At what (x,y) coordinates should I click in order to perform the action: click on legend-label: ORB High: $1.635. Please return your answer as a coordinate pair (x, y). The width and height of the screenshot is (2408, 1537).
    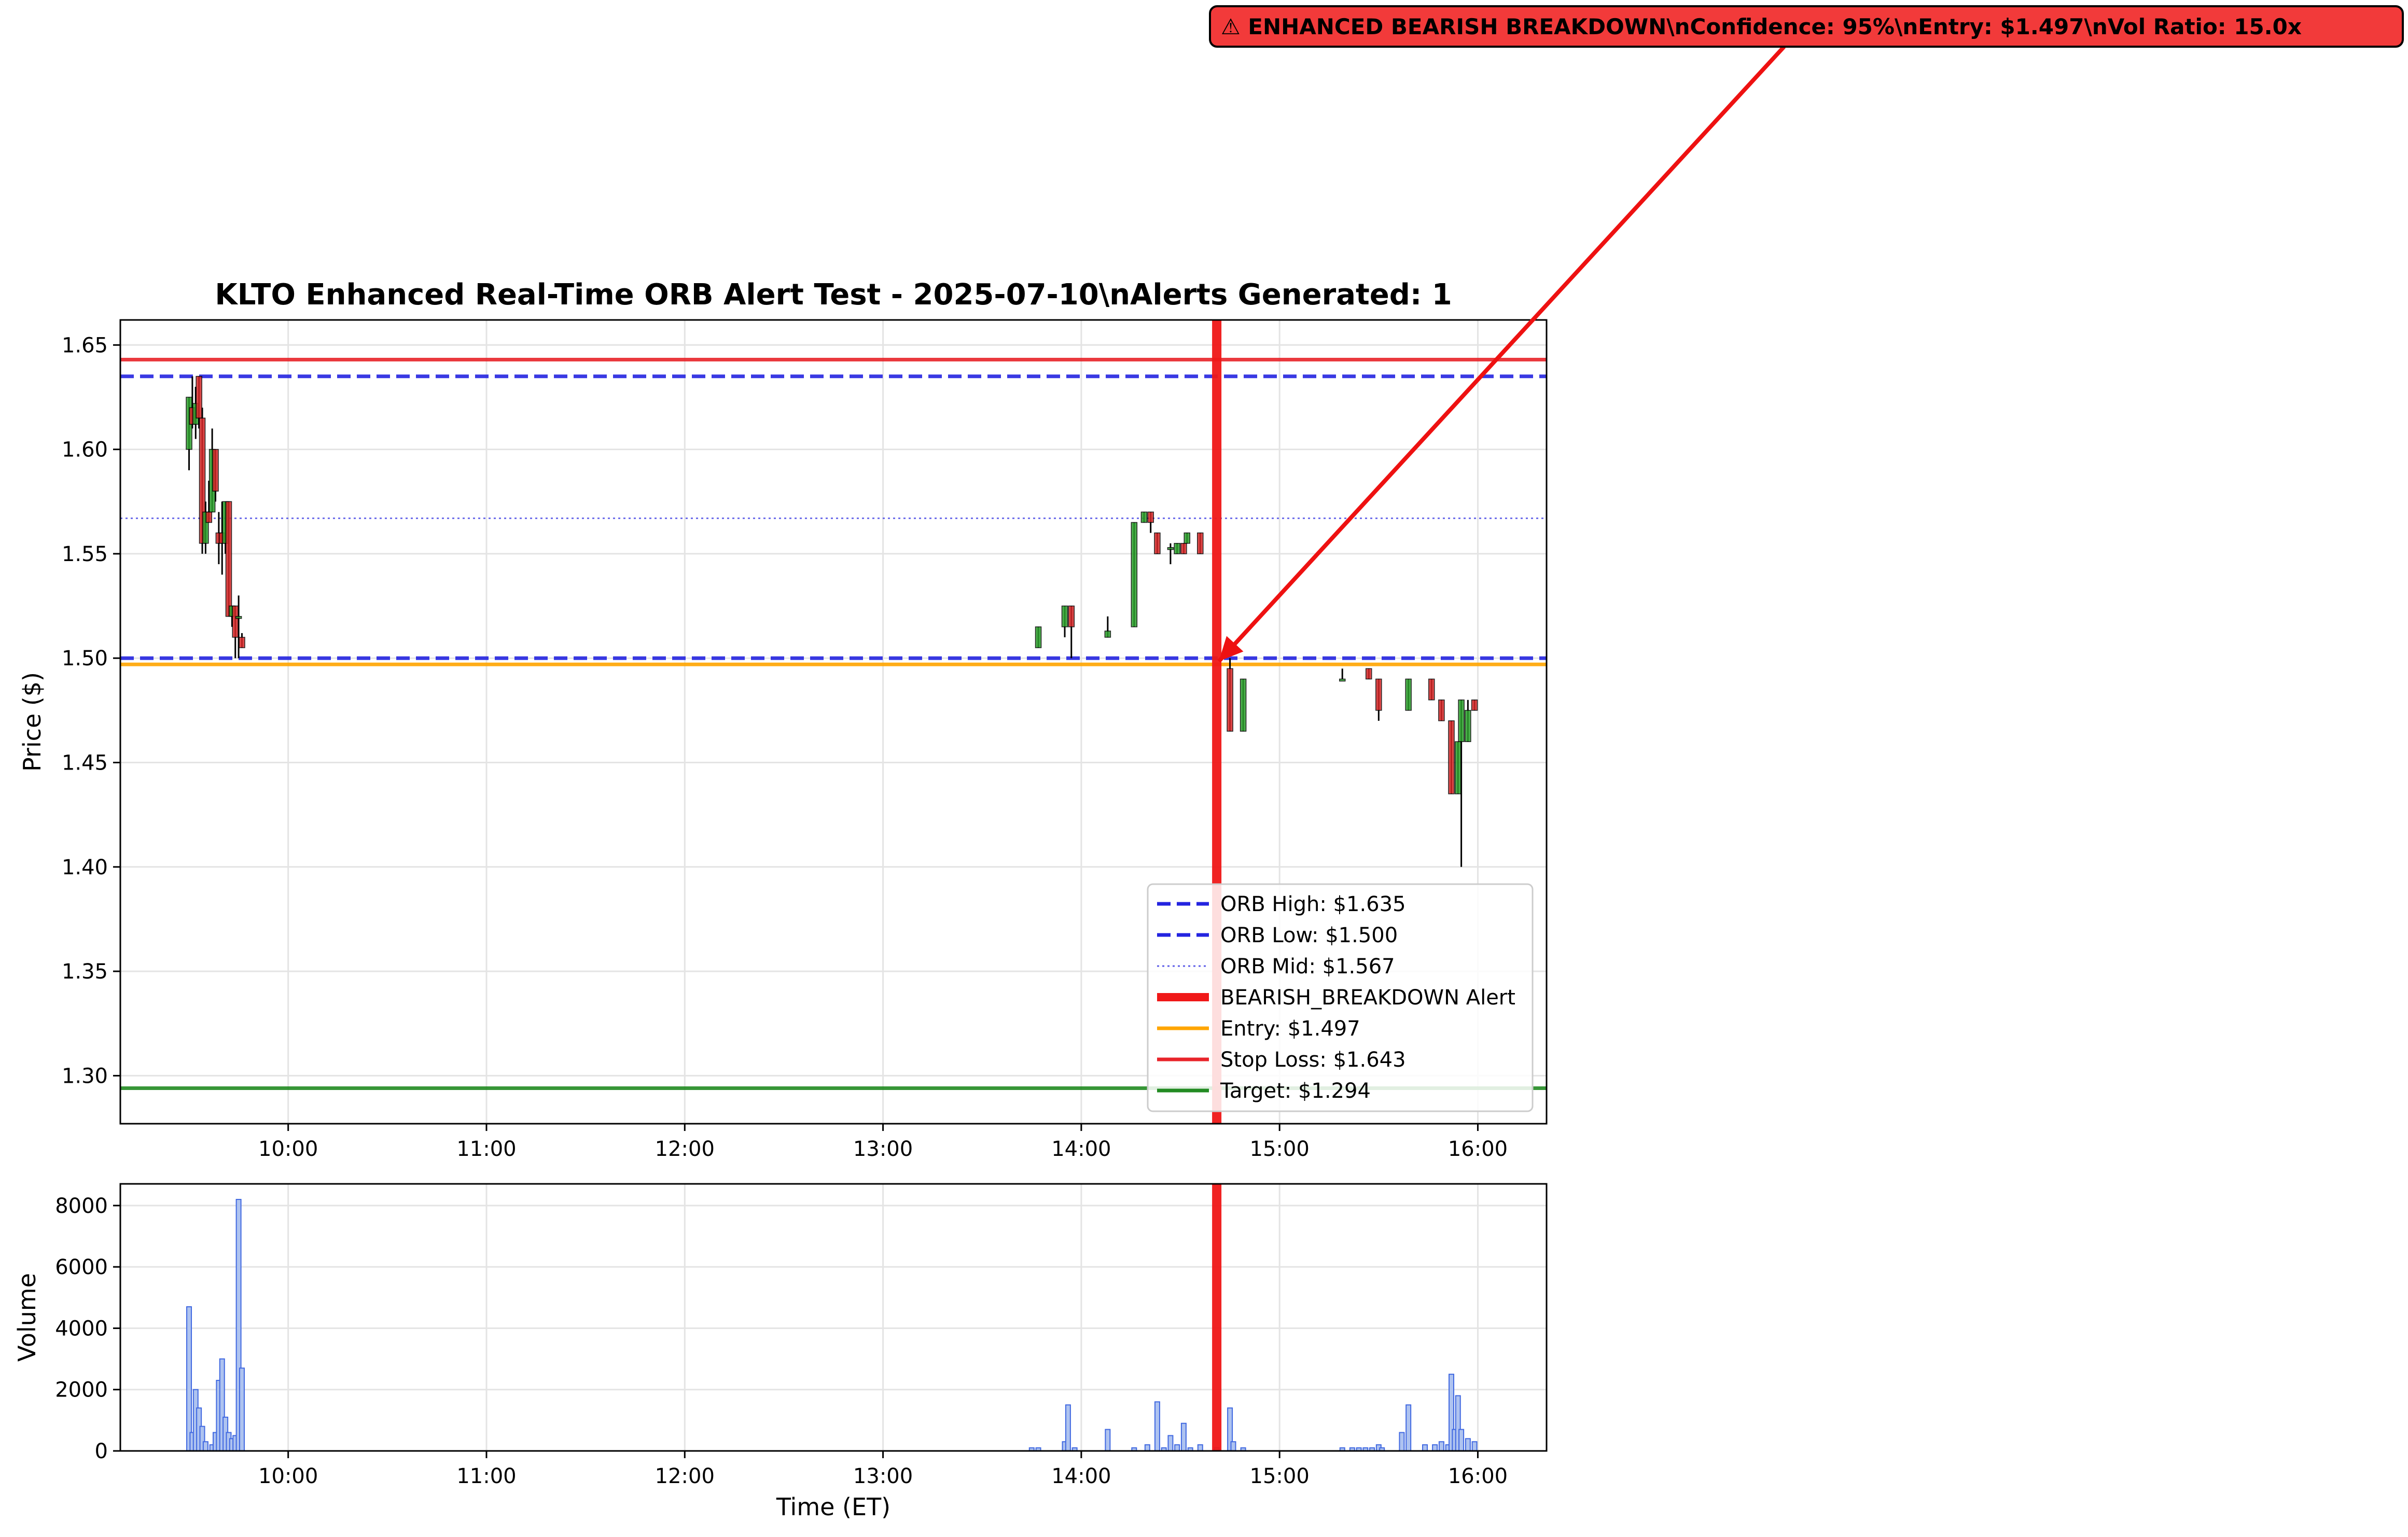
    Looking at the image, I should click on (1313, 904).